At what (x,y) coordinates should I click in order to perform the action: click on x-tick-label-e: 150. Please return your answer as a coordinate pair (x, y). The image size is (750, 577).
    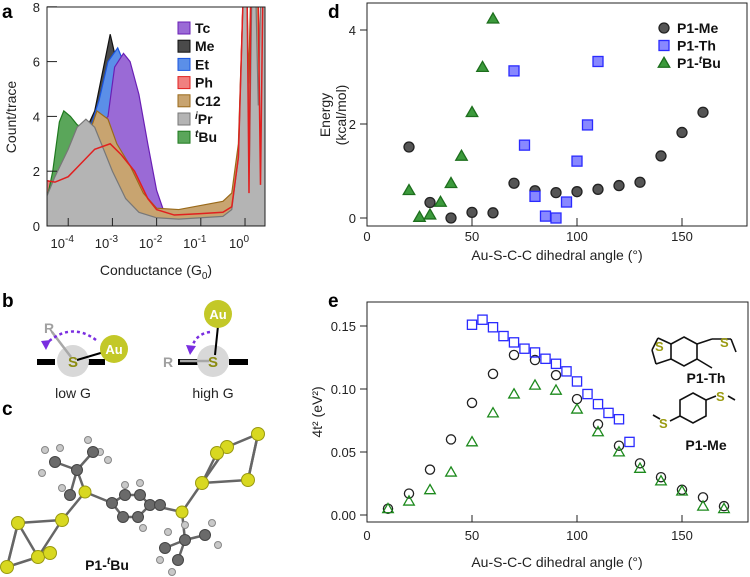
    Looking at the image, I should click on (682, 535).